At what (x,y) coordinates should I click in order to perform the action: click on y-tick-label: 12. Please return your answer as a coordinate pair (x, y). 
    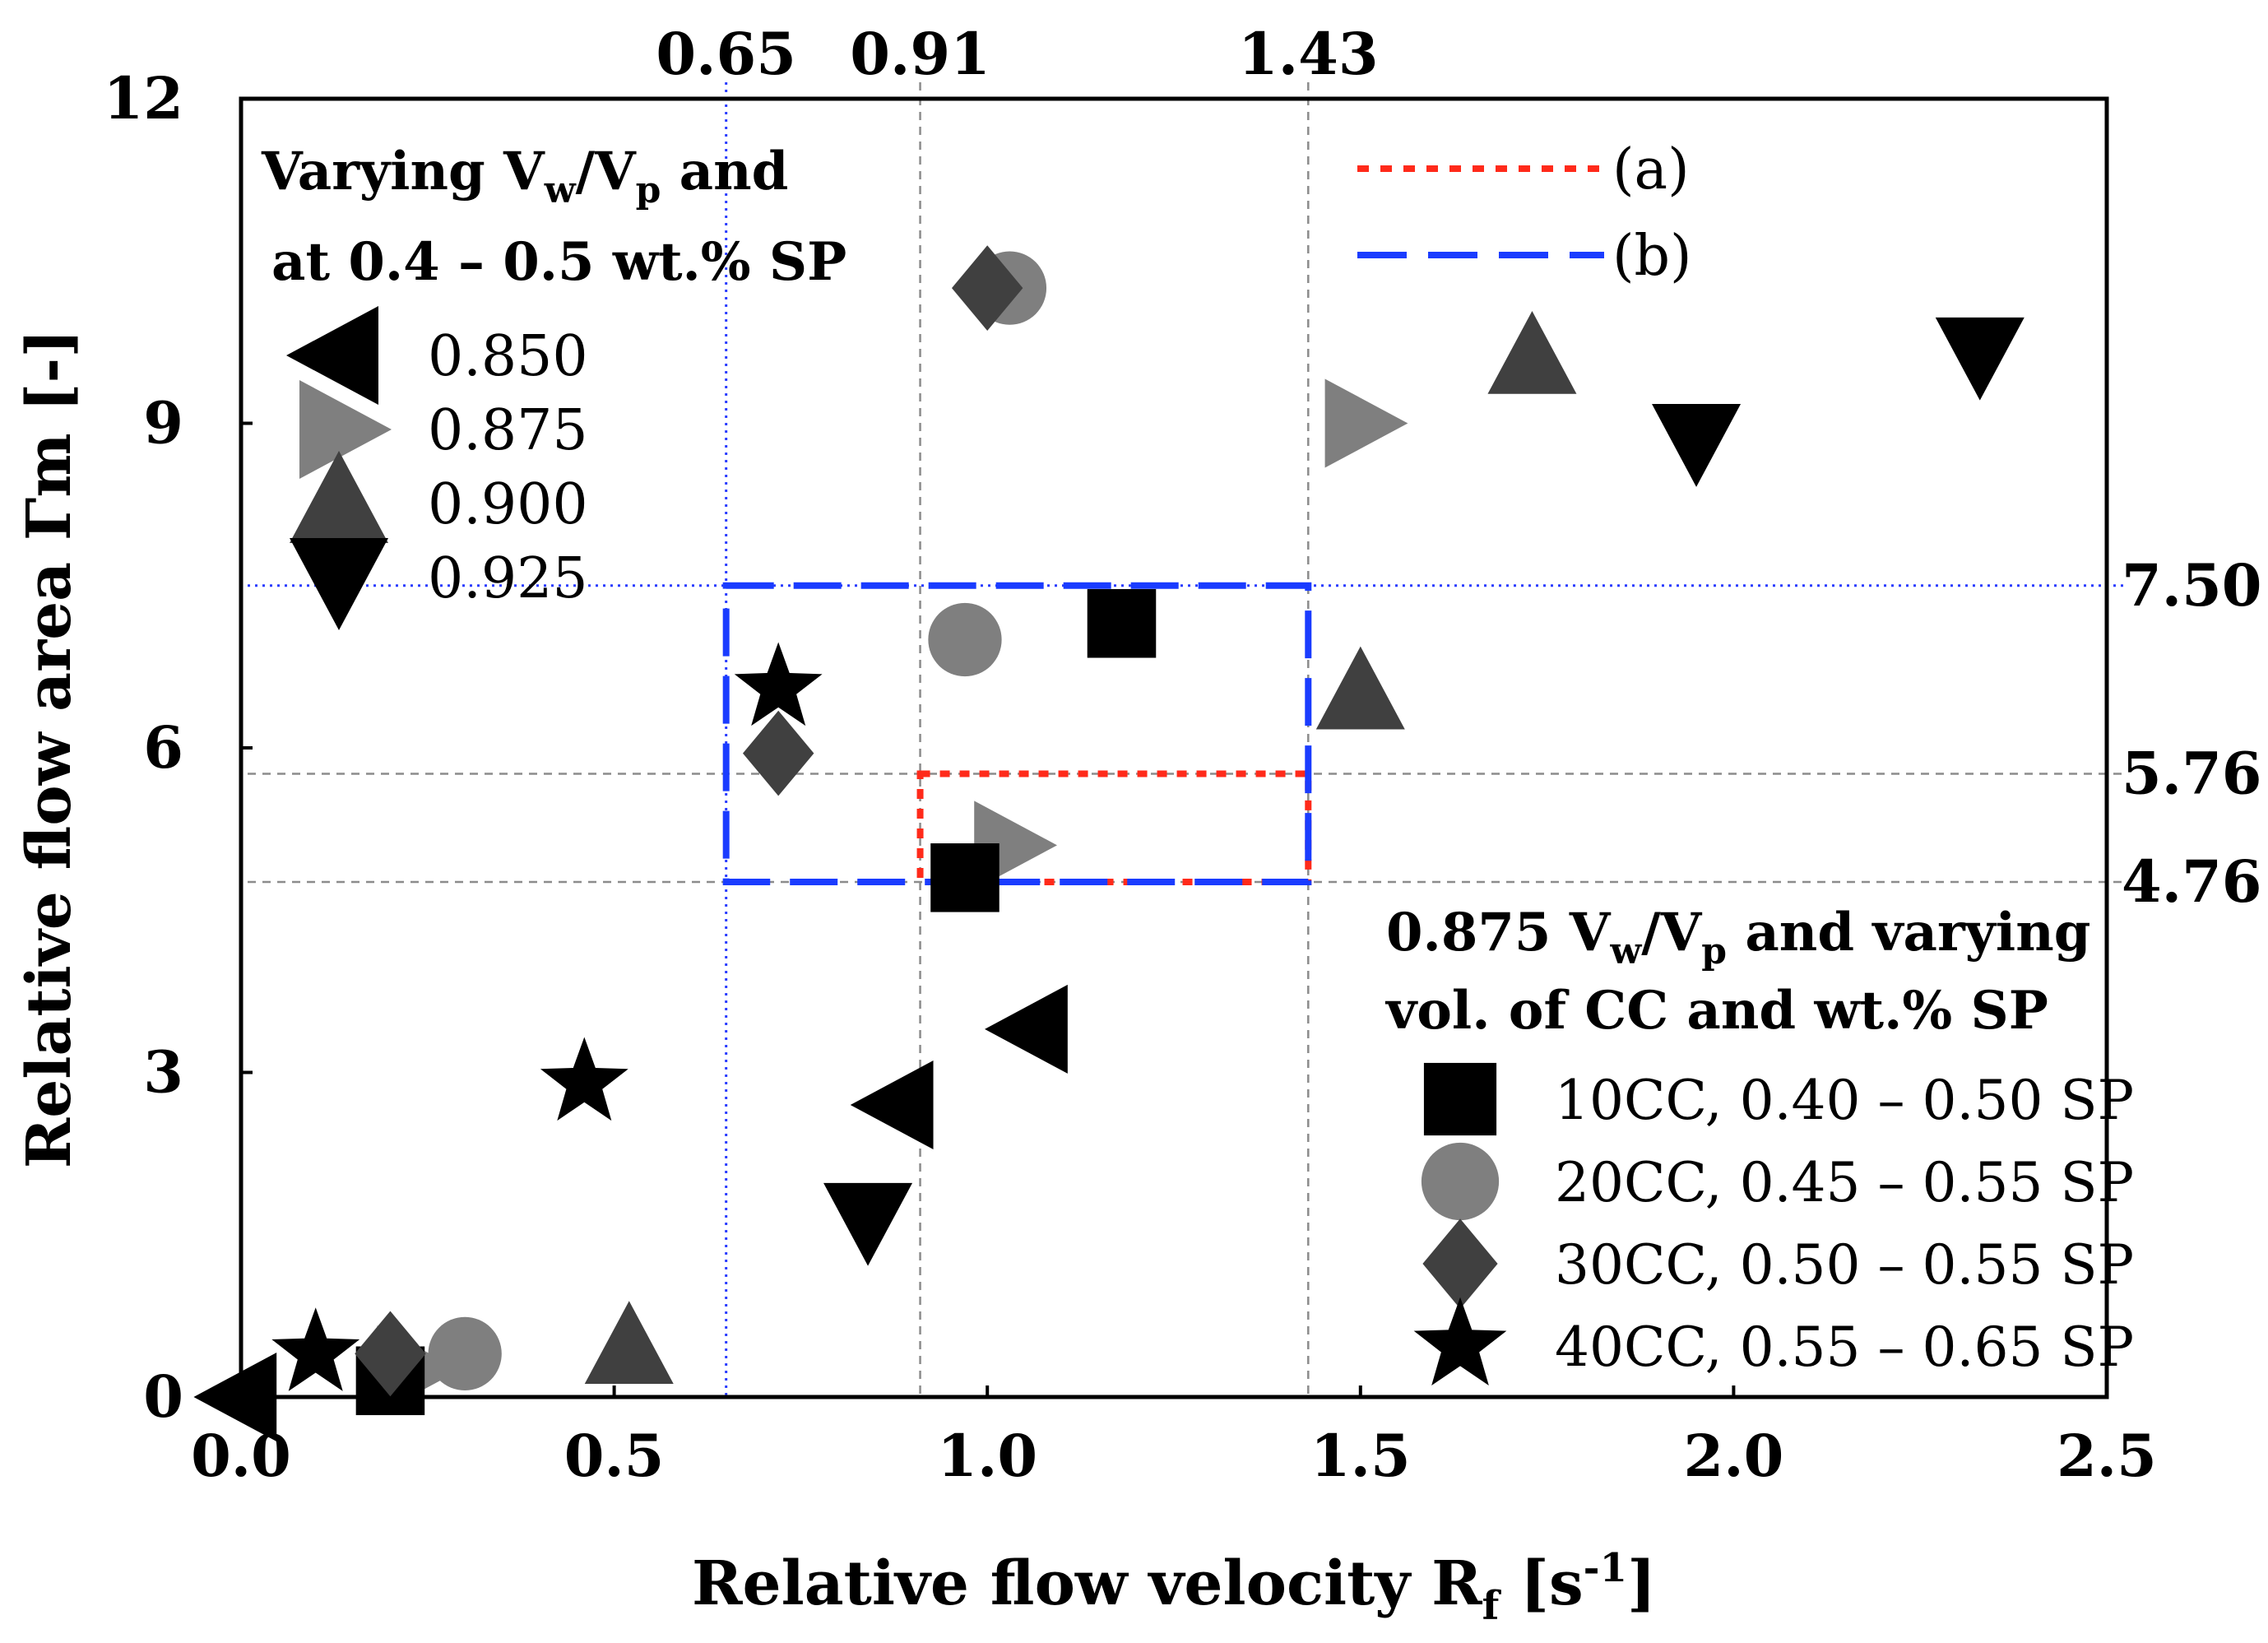
    Looking at the image, I should click on (143, 98).